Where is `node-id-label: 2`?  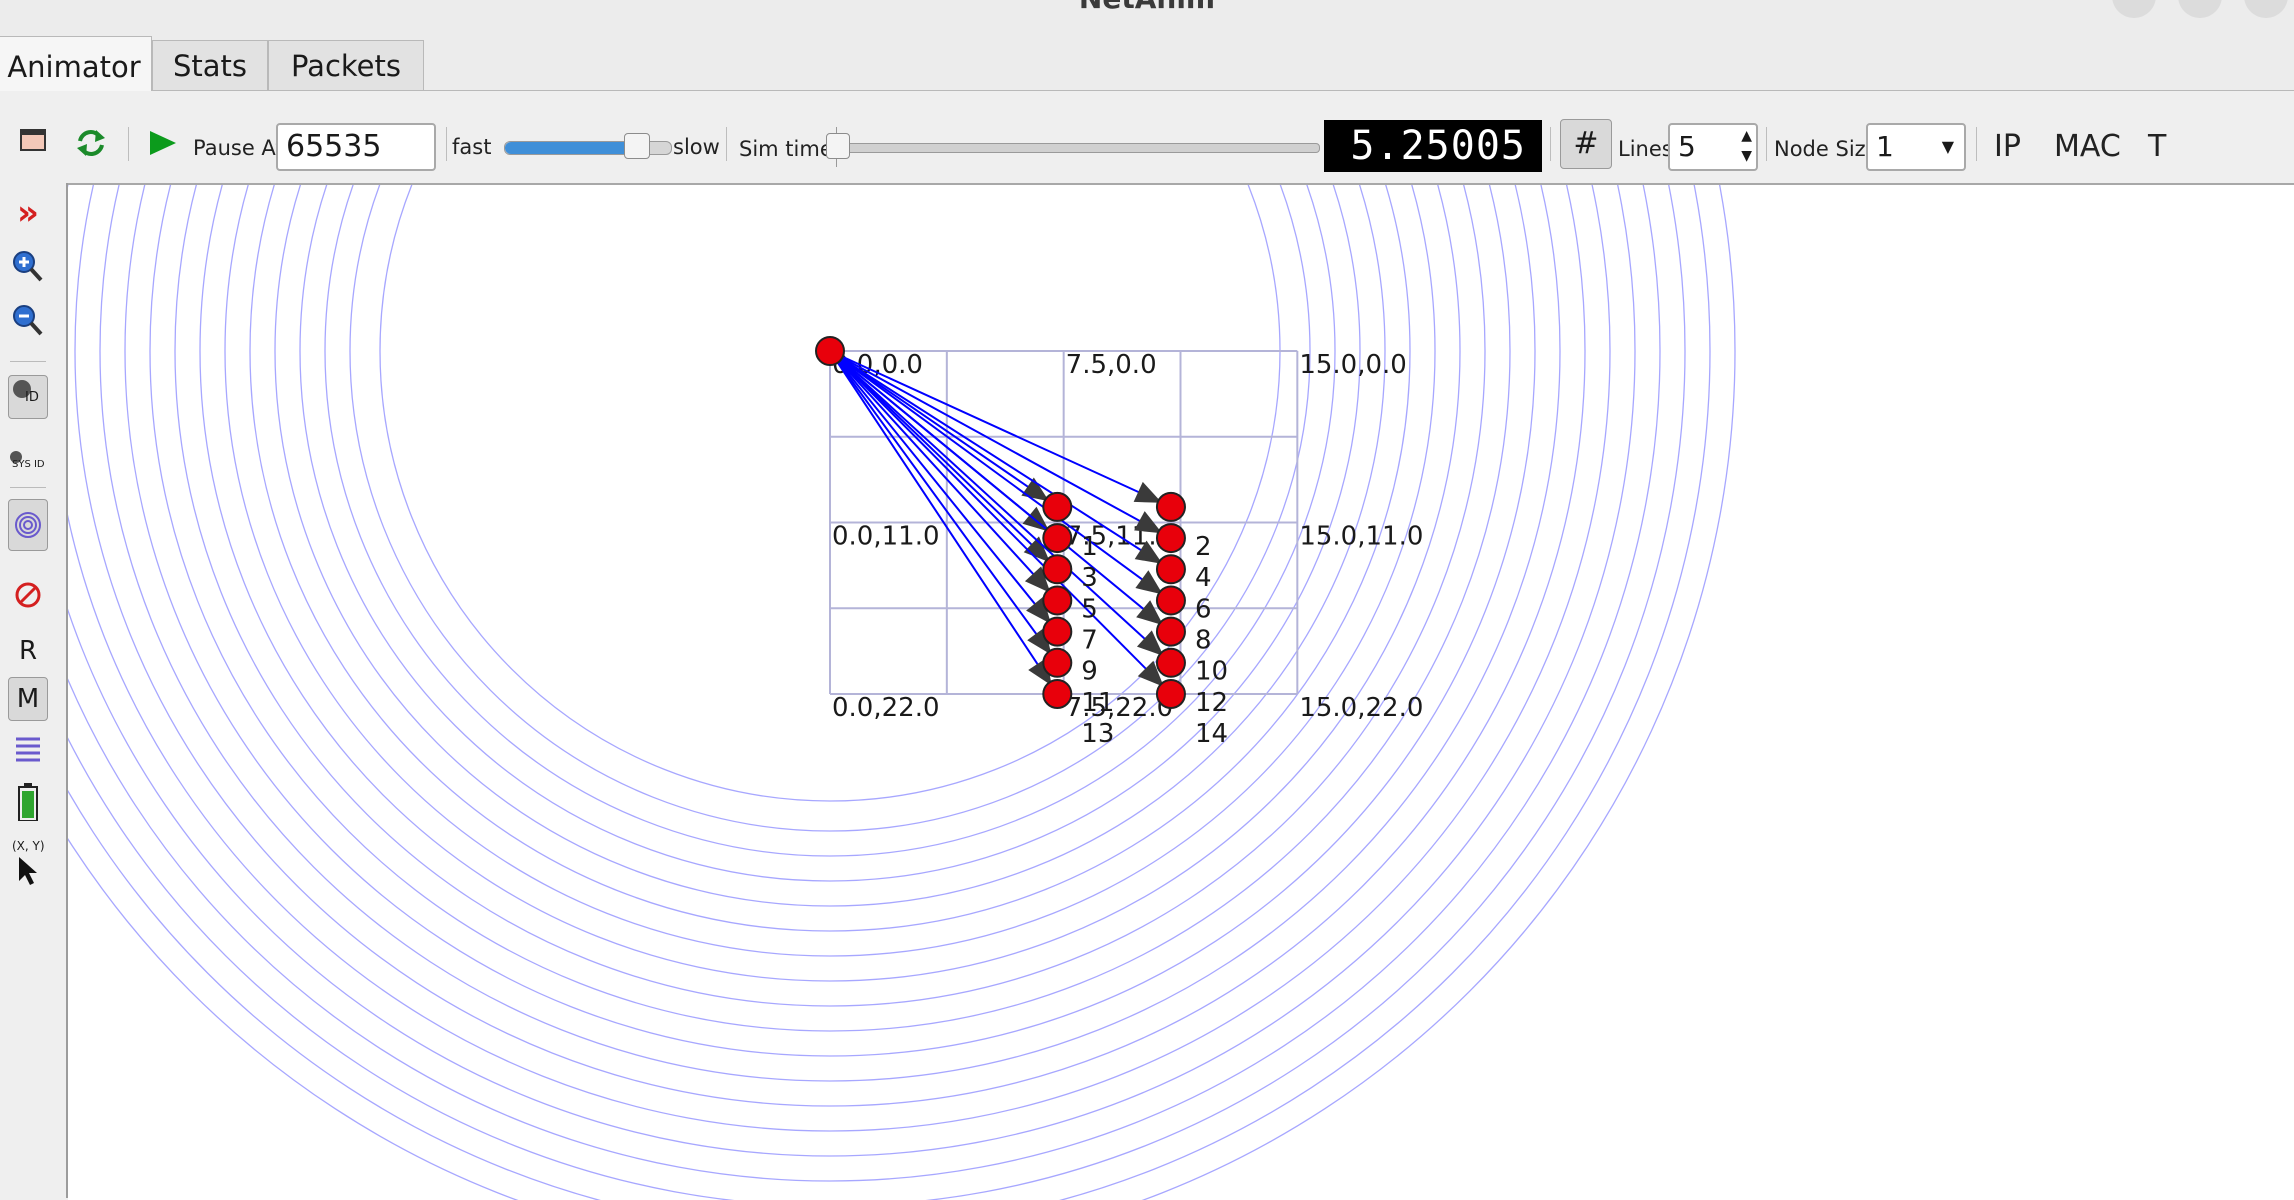 node-id-label: 2 is located at coordinates (1203, 547).